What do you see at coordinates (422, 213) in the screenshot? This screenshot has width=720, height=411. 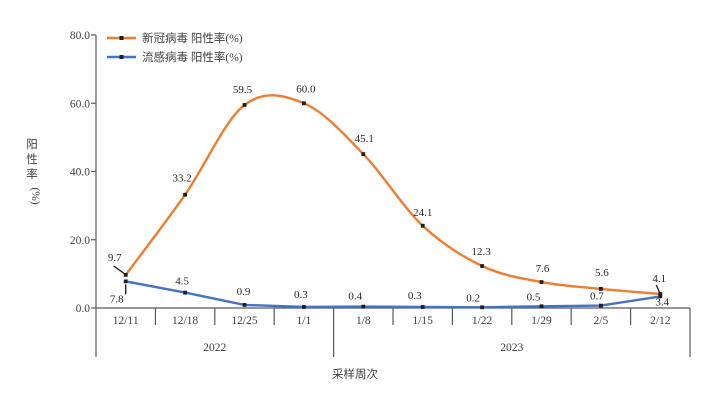 I see `data-label-covid: 24.1` at bounding box center [422, 213].